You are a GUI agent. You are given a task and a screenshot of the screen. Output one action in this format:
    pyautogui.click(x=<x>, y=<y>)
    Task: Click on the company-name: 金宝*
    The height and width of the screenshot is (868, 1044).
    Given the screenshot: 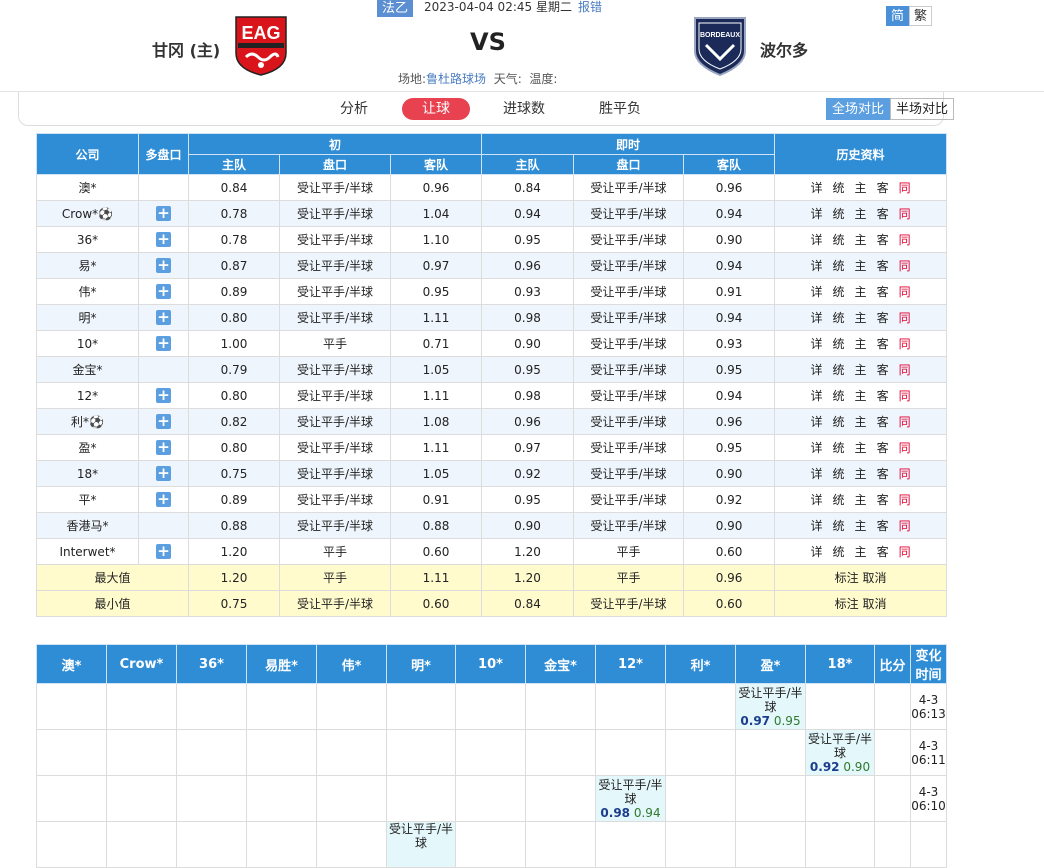 What is the action you would take?
    pyautogui.click(x=87, y=369)
    